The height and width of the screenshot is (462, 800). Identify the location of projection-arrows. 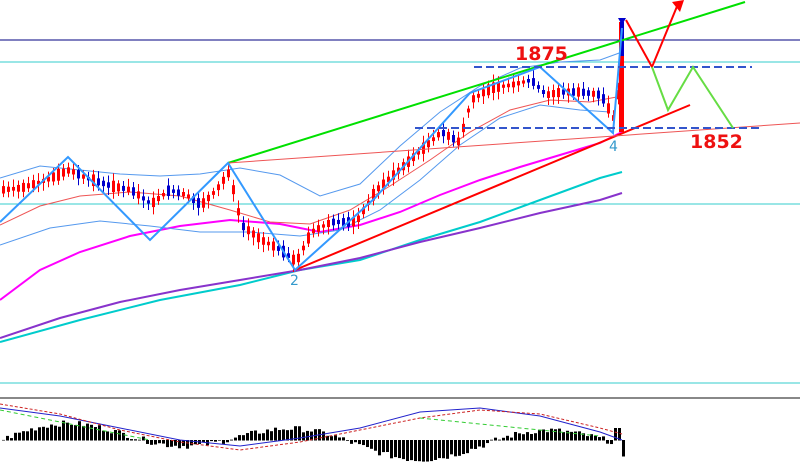
(679, 64).